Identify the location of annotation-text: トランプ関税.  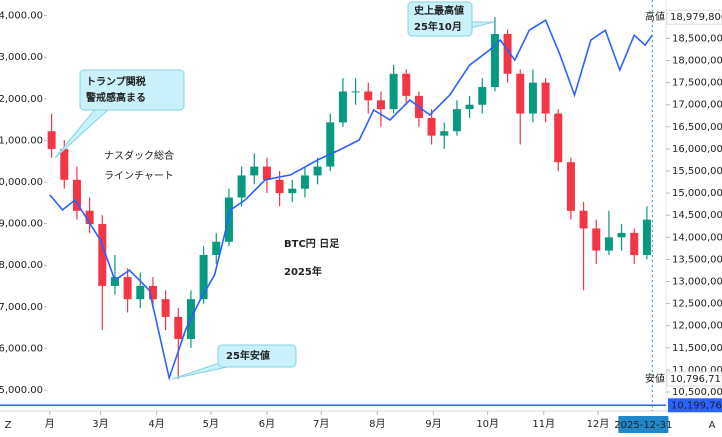
(116, 81).